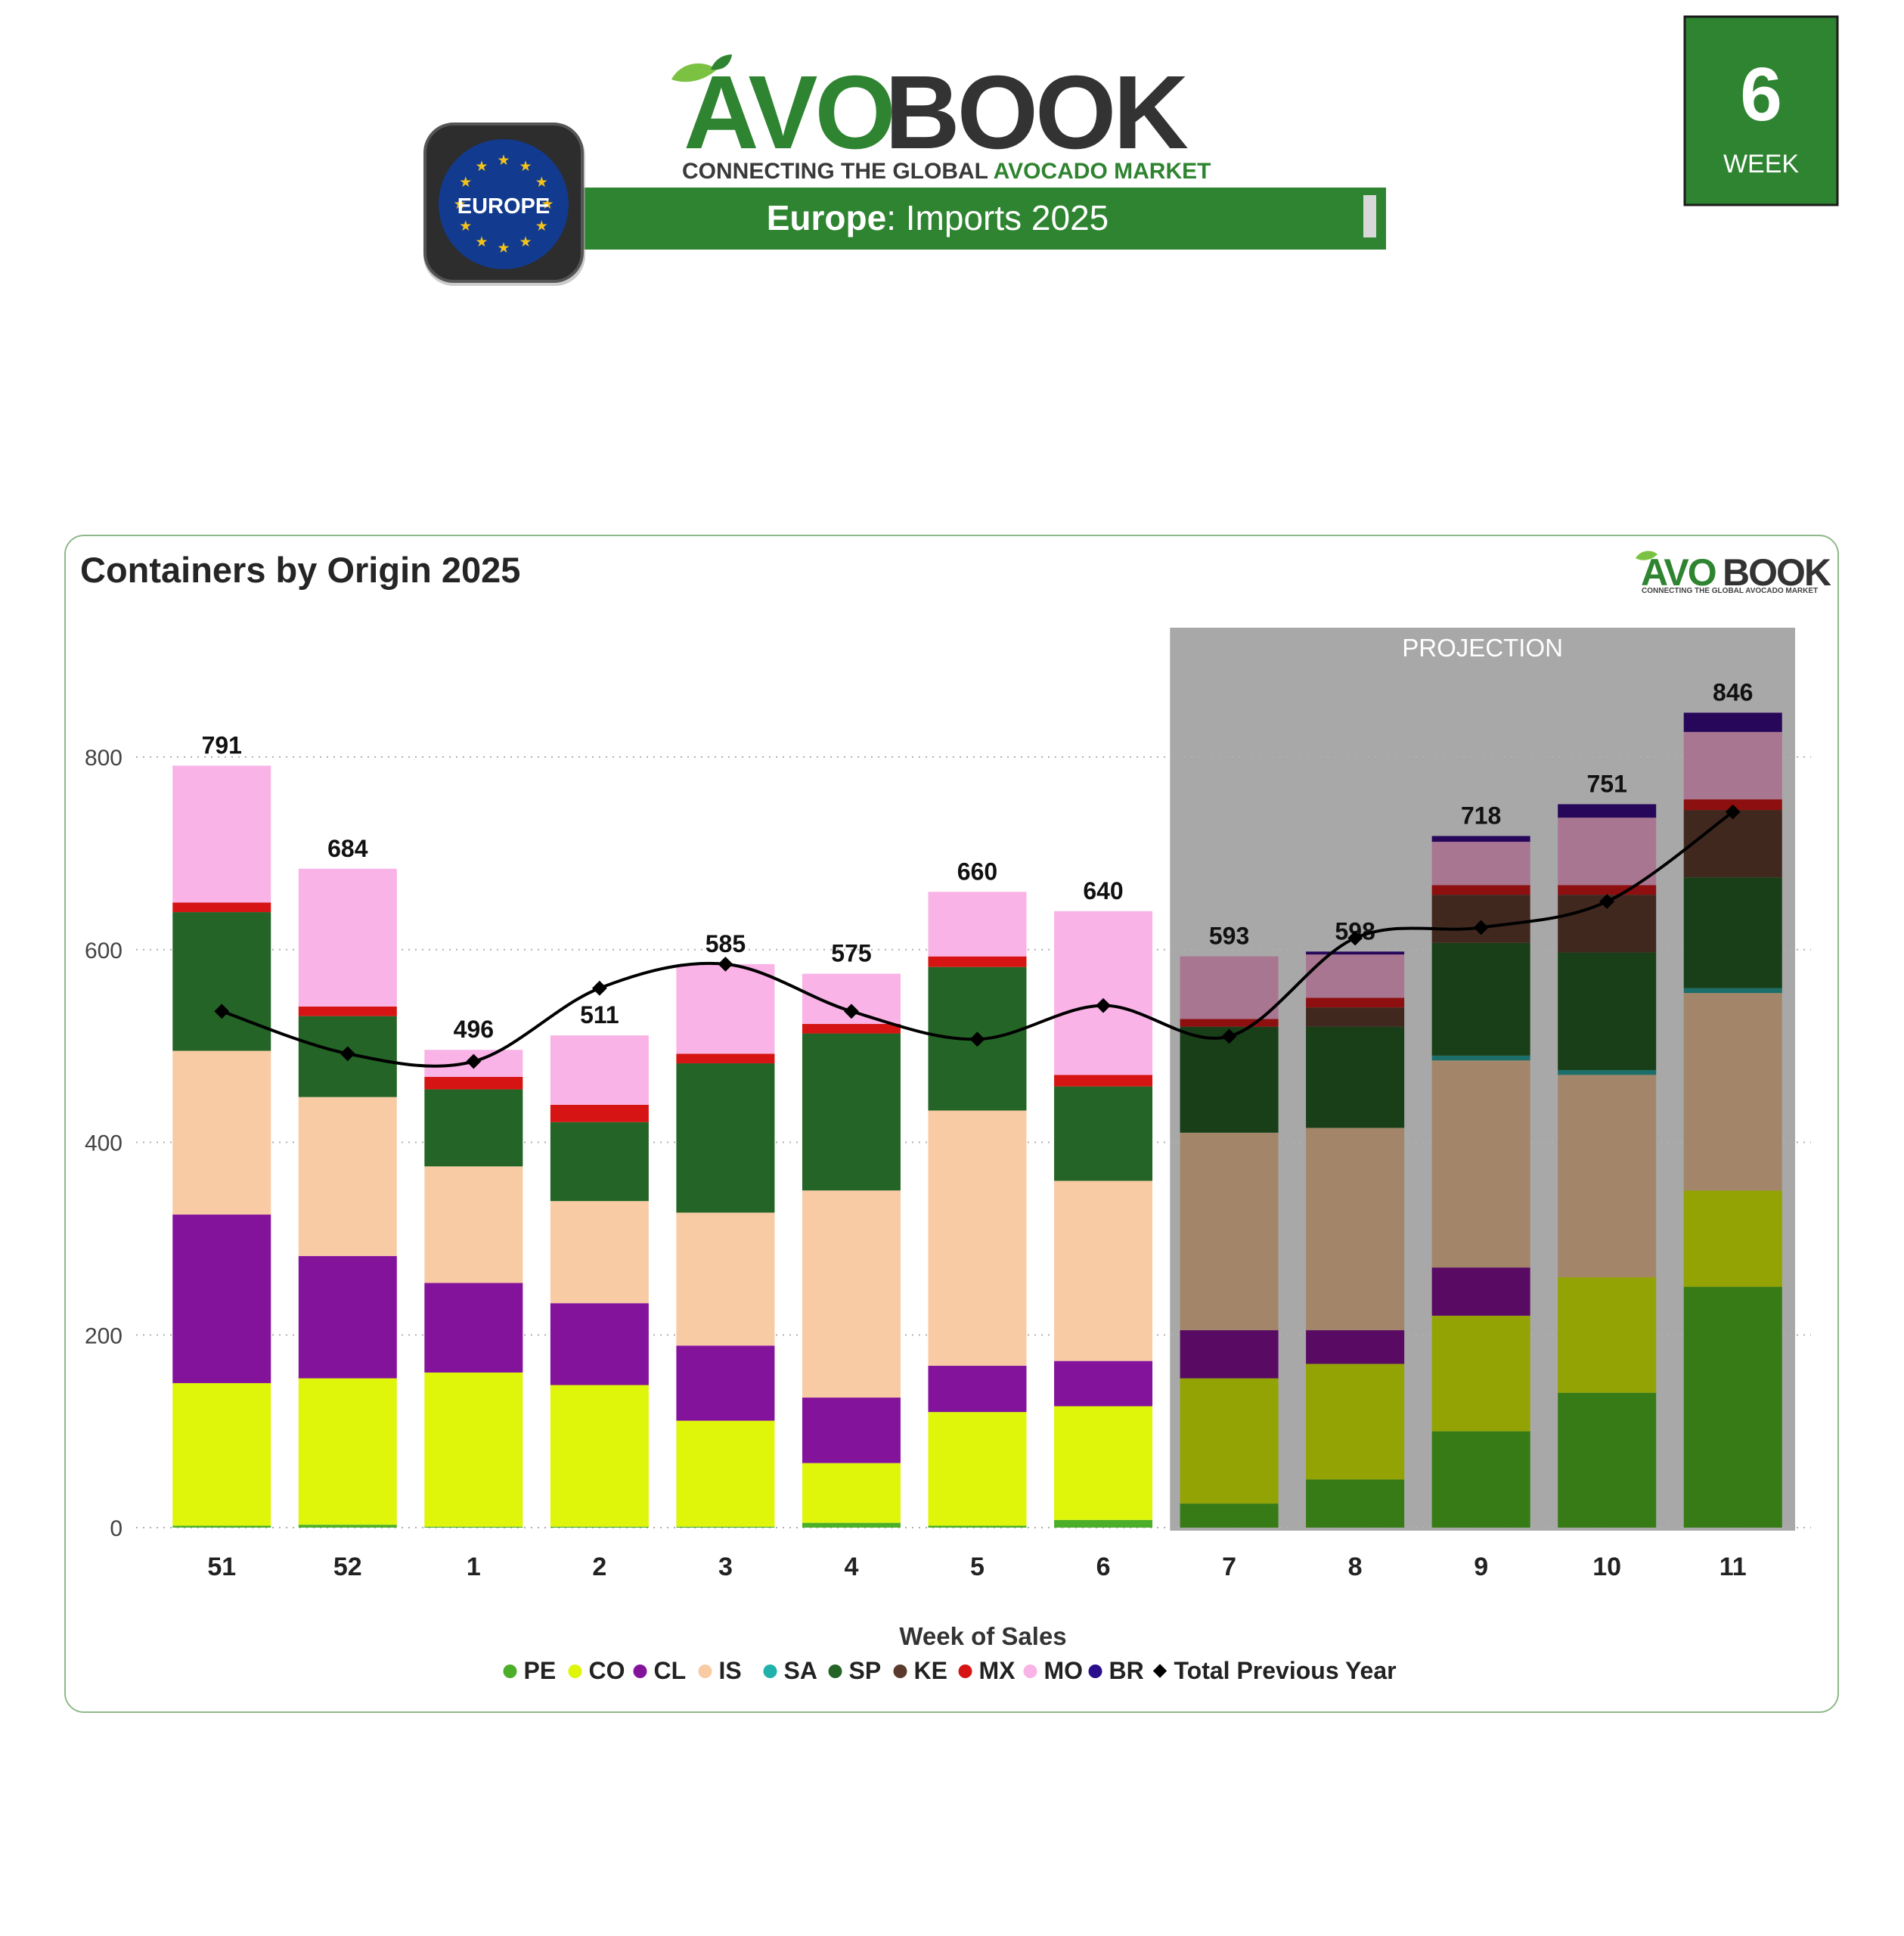 Image resolution: width=1904 pixels, height=1936 pixels. I want to click on legend-item-cl: CL, so click(659, 1670).